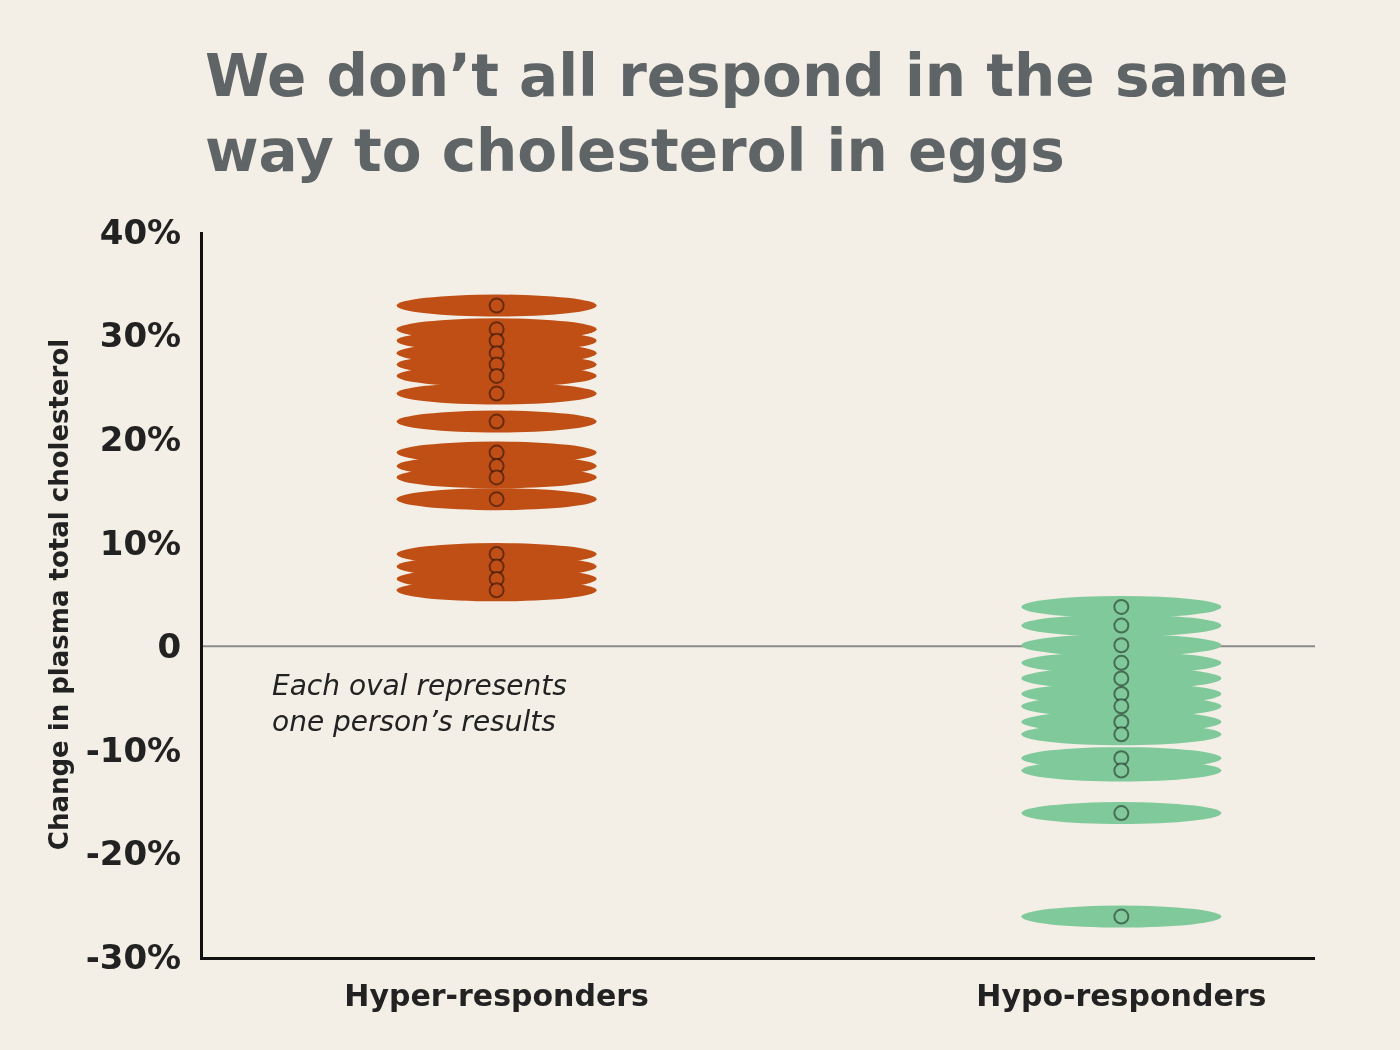 The image size is (1400, 1050). I want to click on chart-title: We don’t all respond in the same way to cholesterol in eggs, so click(747, 114).